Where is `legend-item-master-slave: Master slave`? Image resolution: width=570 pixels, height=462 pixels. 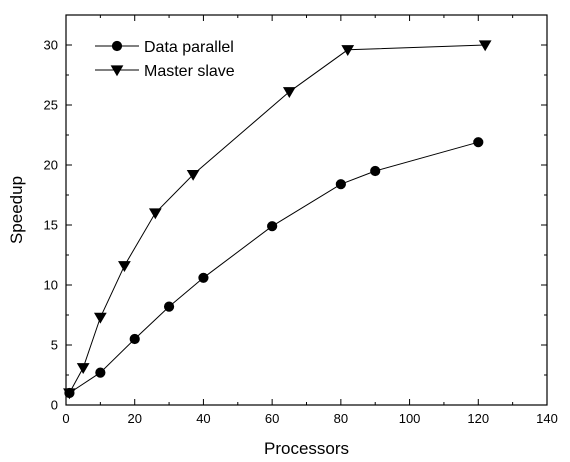 legend-item-master-slave: Master slave is located at coordinates (165, 71).